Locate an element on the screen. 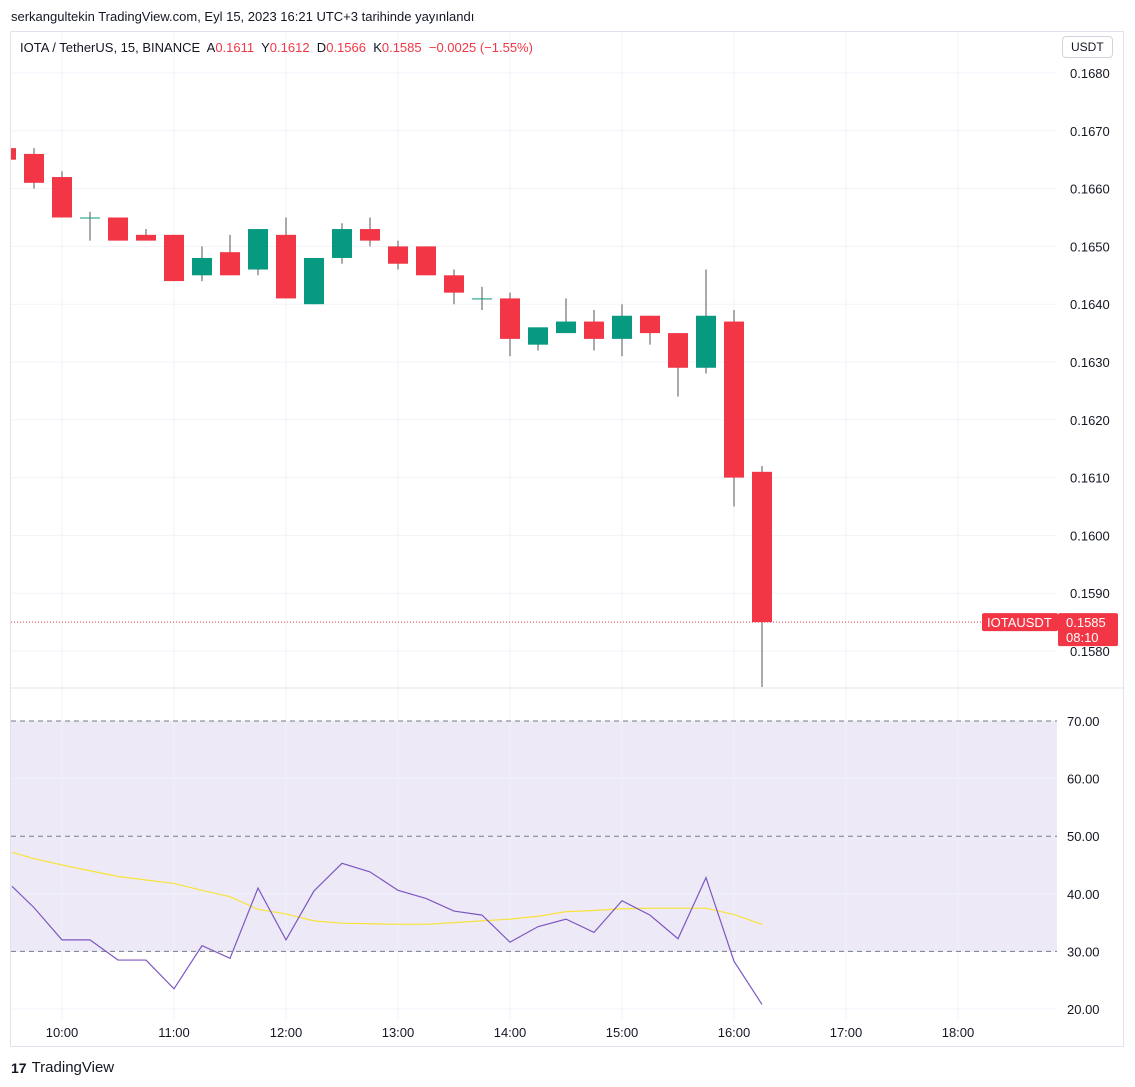  open-label: A is located at coordinates (211, 47).